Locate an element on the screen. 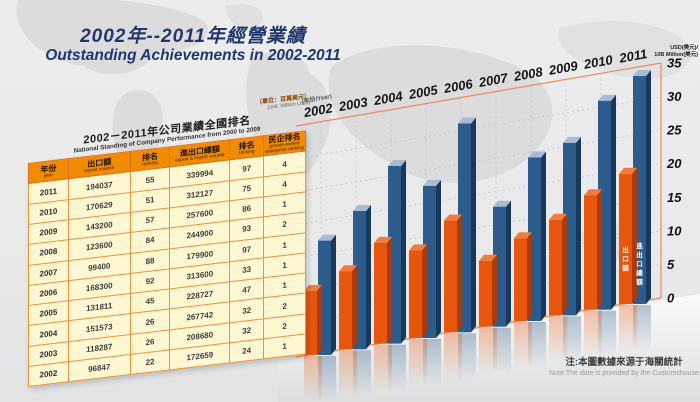  bar-label-export: 額 is located at coordinates (625, 267).